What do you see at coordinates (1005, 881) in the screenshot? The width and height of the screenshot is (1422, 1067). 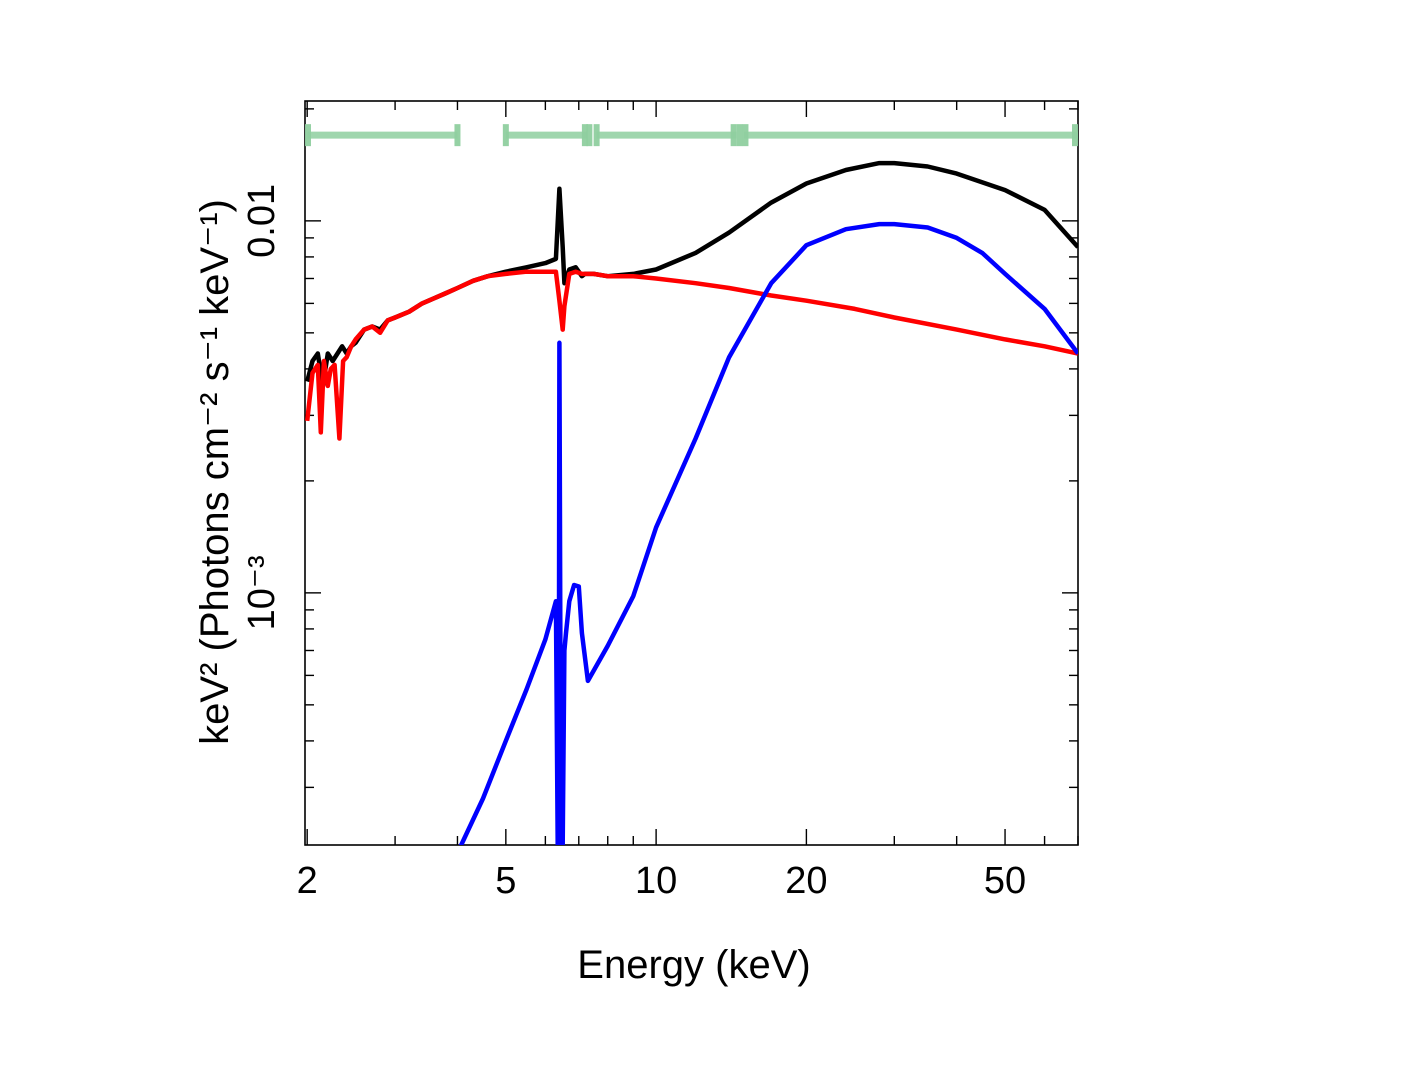 I see `x-tick-label: 50` at bounding box center [1005, 881].